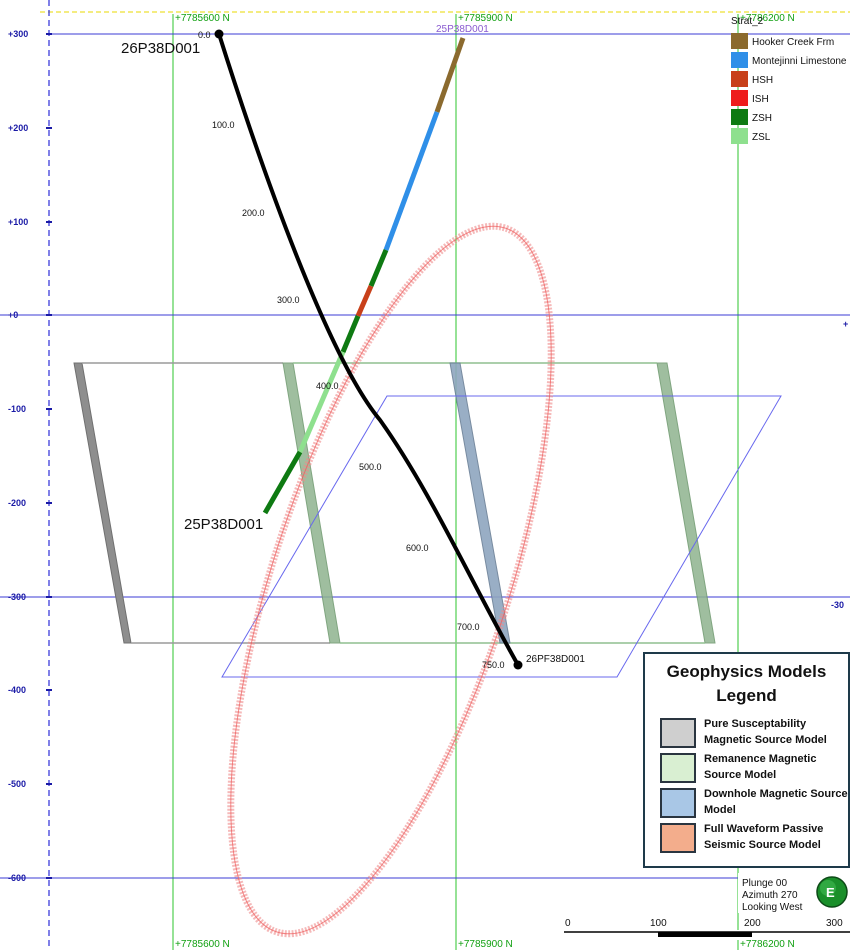 This screenshot has width=850, height=950. What do you see at coordinates (219, 34) in the screenshot?
I see `collar-marker` at bounding box center [219, 34].